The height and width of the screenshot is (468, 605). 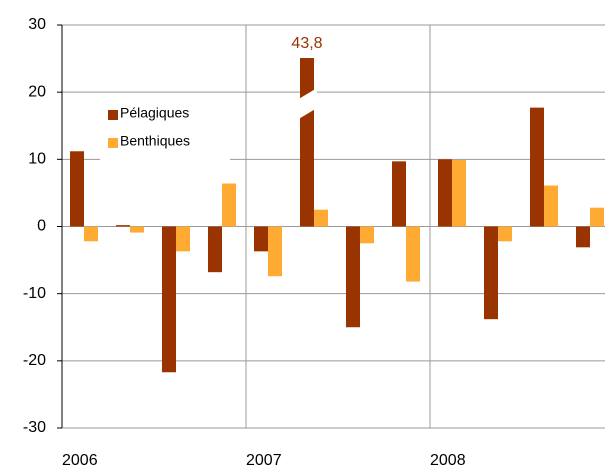 I want to click on legend-label: Pélagiques, so click(x=154, y=113).